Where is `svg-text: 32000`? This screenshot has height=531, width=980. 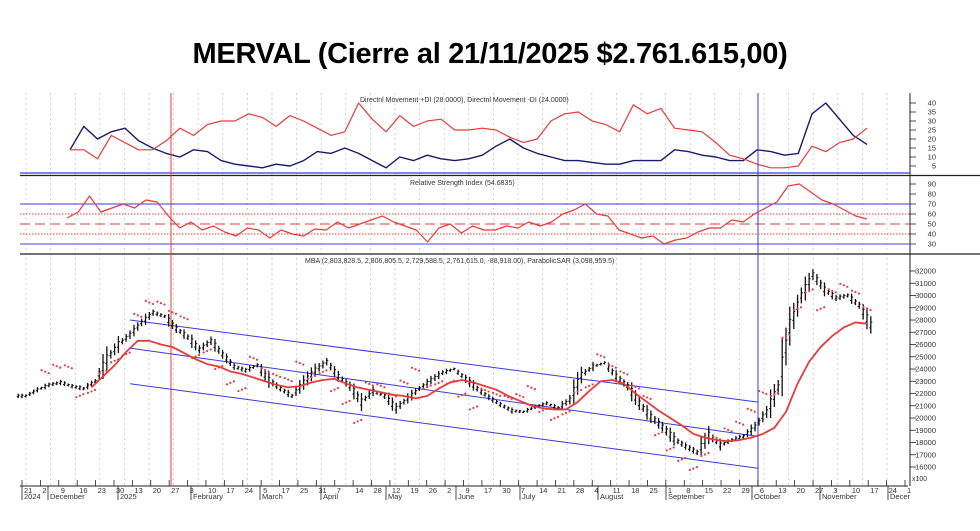
svg-text: 32000 is located at coordinates (925, 271).